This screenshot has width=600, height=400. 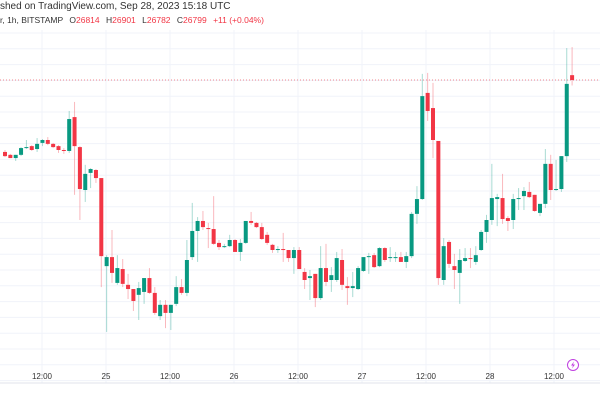 I want to click on x-tick-label: 12:00, so click(x=298, y=376).